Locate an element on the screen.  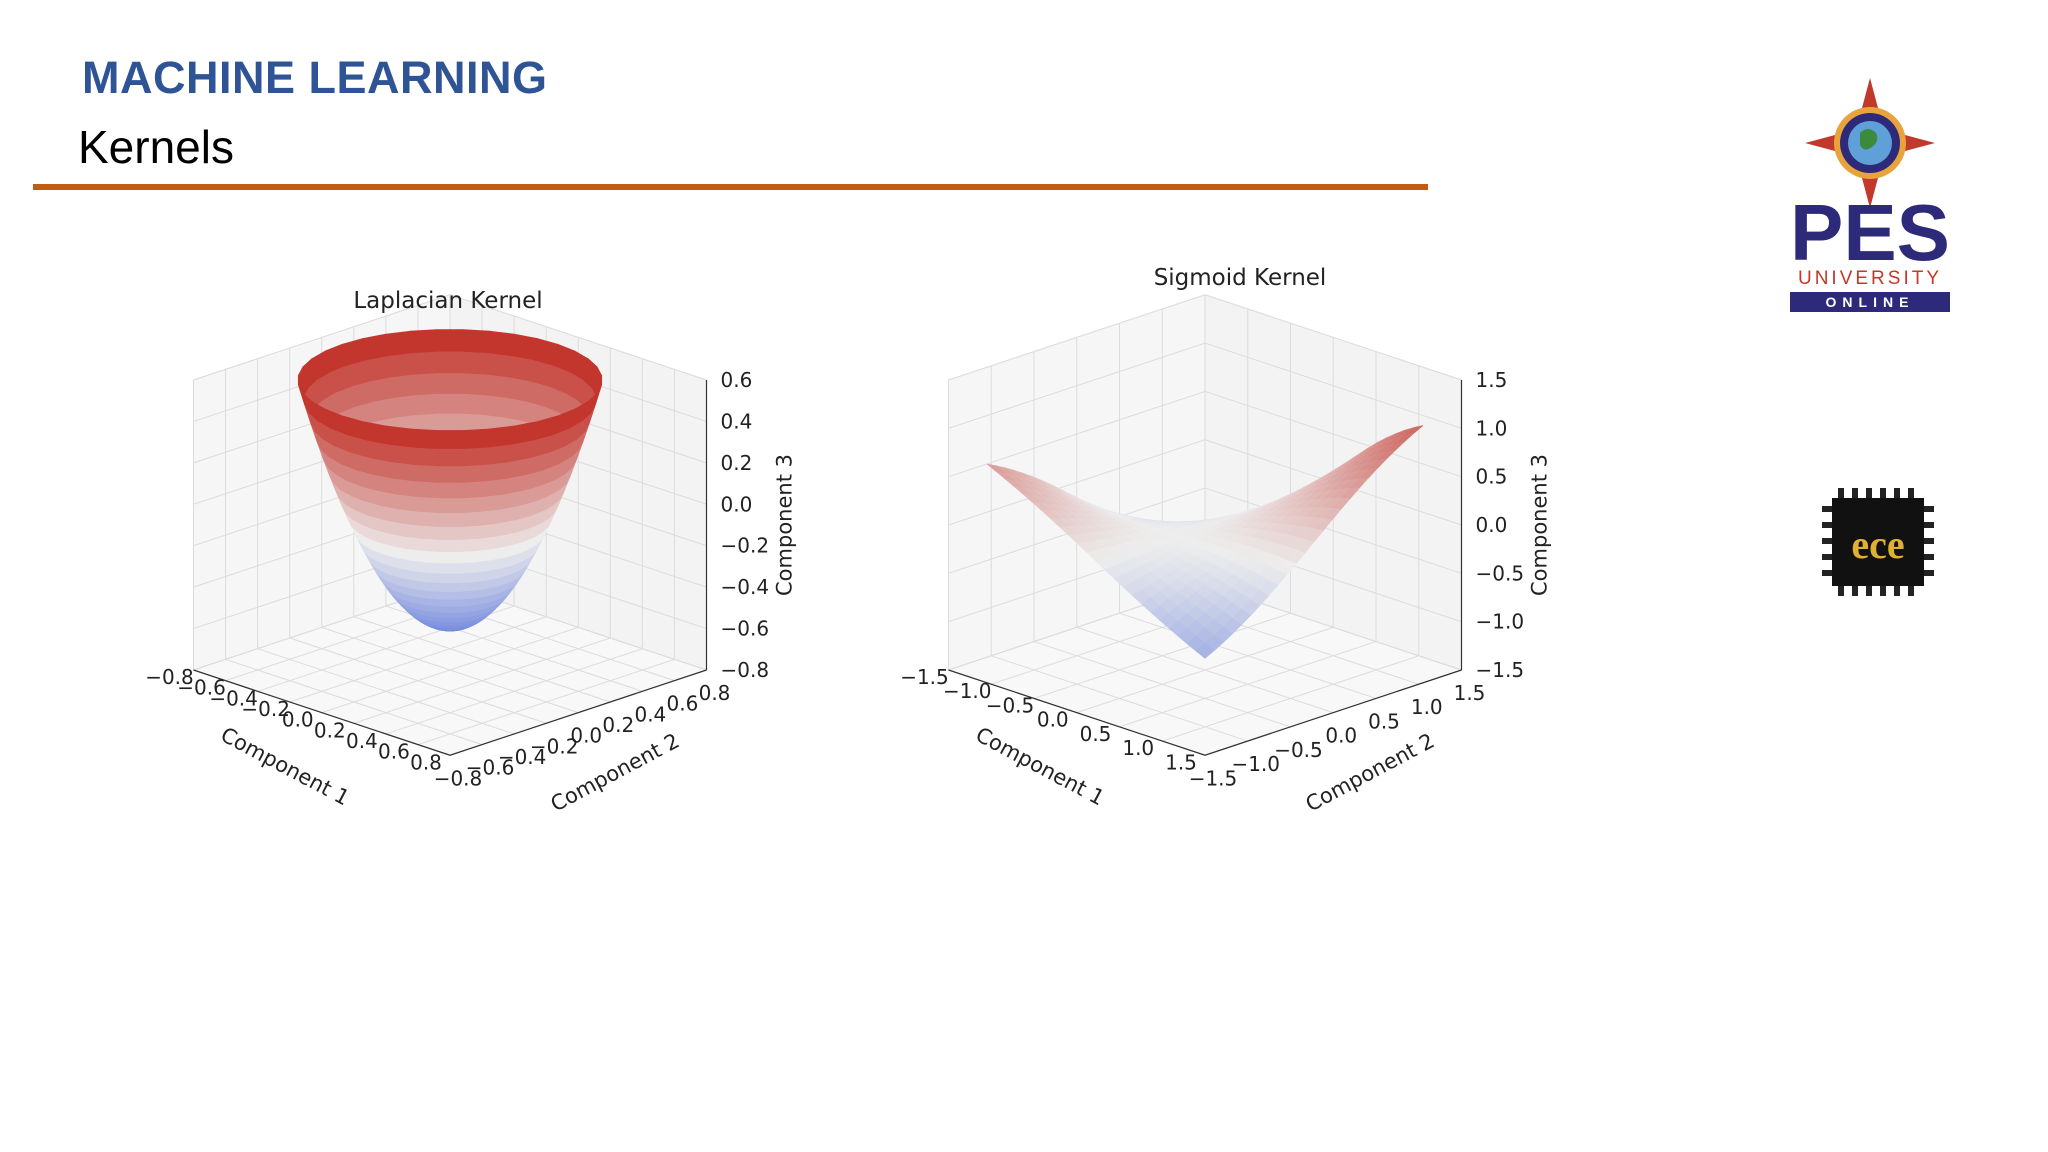
x-tick-label: −0.6 is located at coordinates (201, 688).